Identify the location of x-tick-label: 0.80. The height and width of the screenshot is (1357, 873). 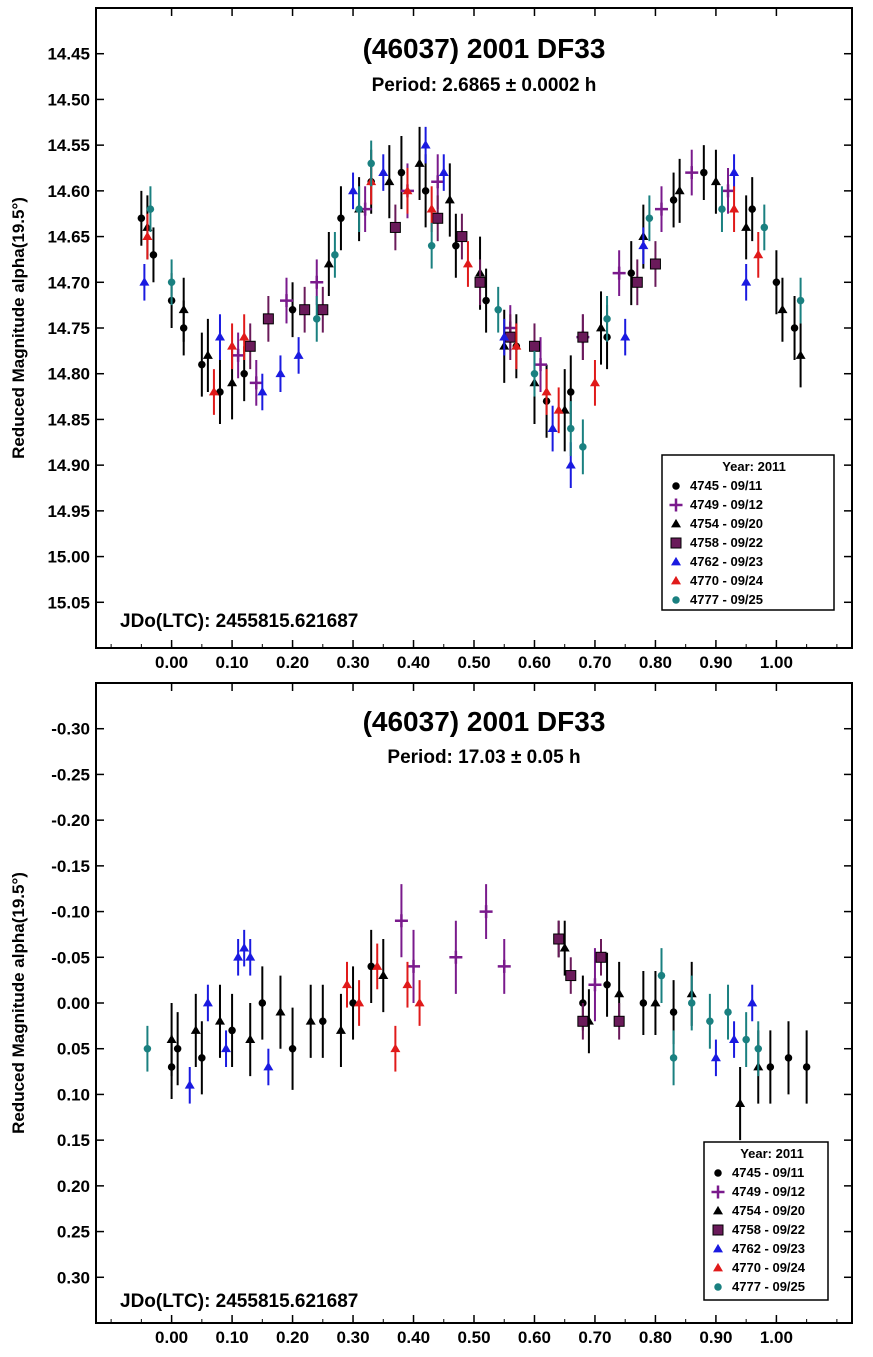
(655, 662).